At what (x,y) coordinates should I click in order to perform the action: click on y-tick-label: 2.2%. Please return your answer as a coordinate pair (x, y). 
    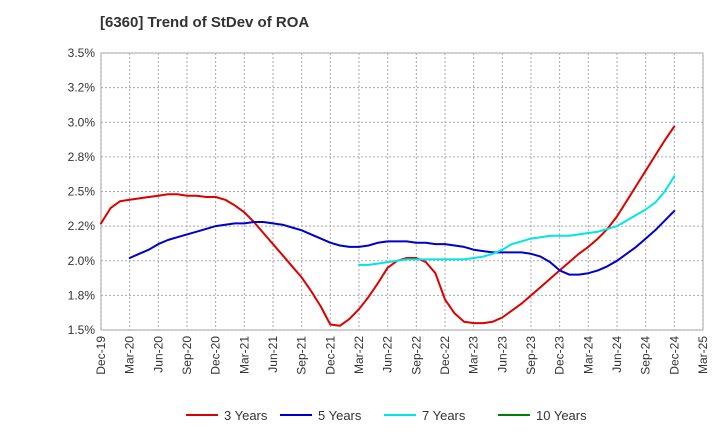
    Looking at the image, I should click on (82, 226).